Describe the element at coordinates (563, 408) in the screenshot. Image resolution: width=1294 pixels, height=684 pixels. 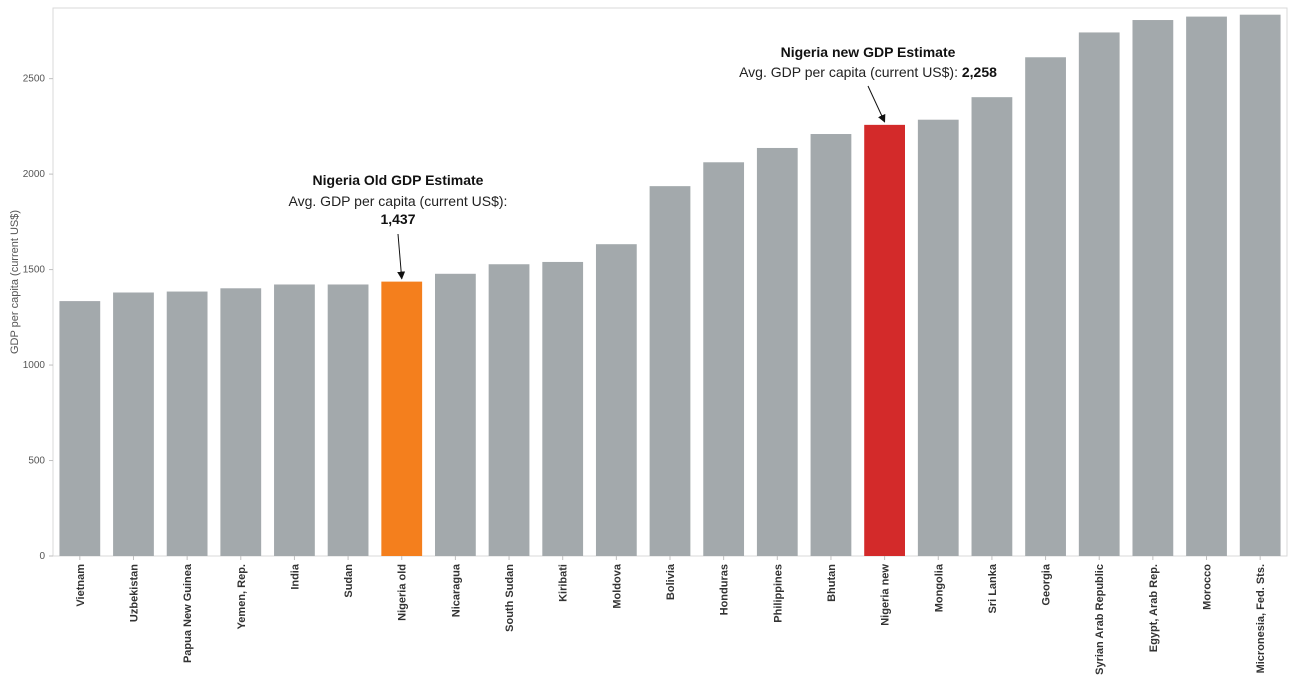
I see `bar-kiribati` at that location.